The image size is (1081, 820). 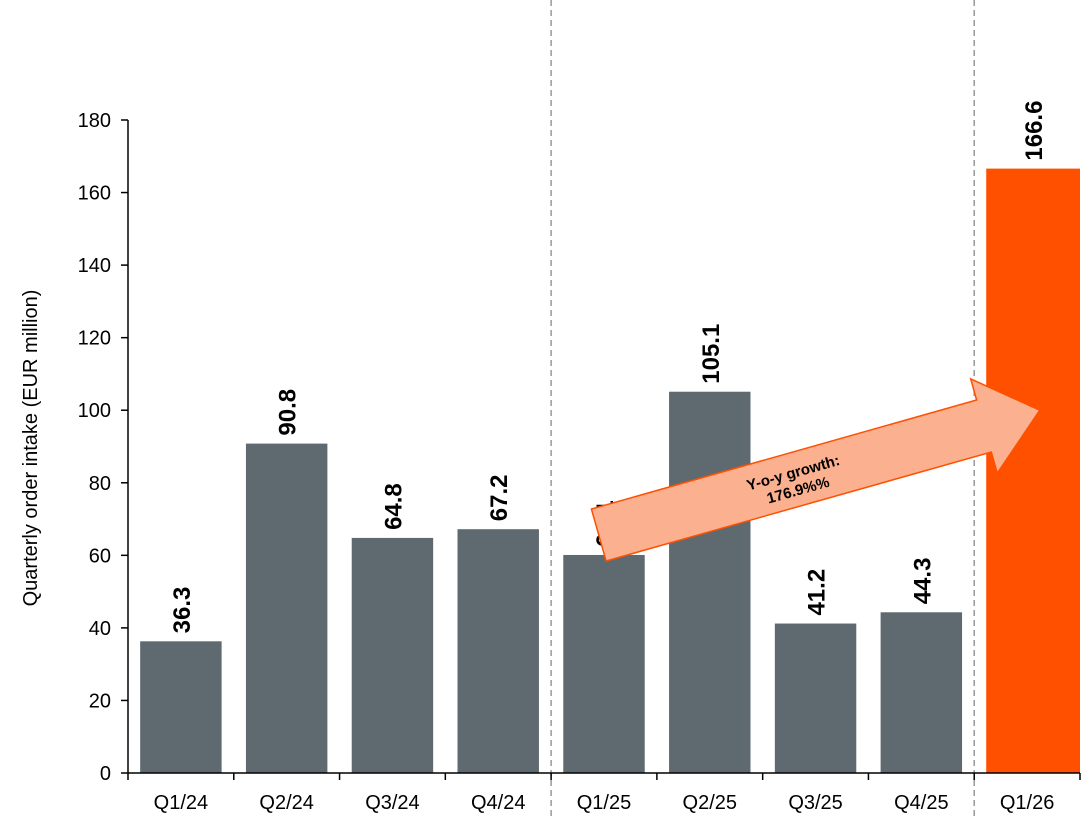 What do you see at coordinates (922, 581) in the screenshot?
I see `value-label: 44.3` at bounding box center [922, 581].